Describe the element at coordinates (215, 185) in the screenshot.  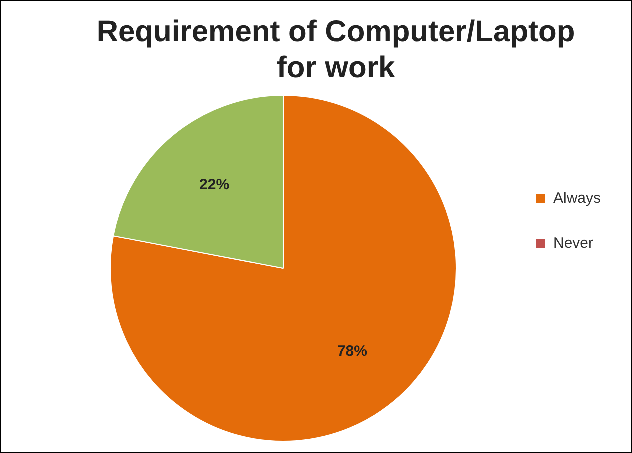
I see `data-label: 22%` at that location.